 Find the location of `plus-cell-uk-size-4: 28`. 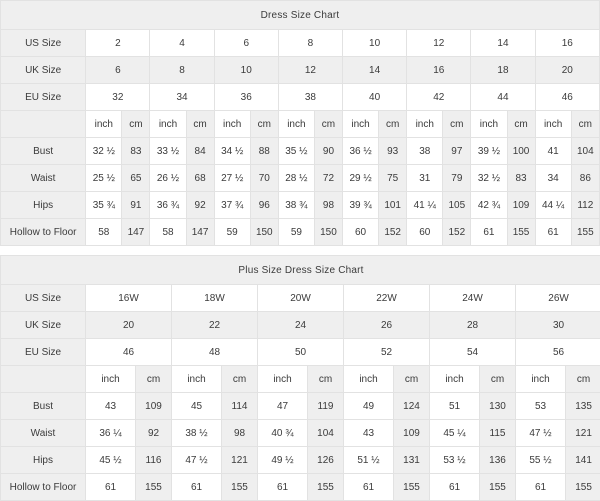

plus-cell-uk-size-4: 28 is located at coordinates (473, 325).